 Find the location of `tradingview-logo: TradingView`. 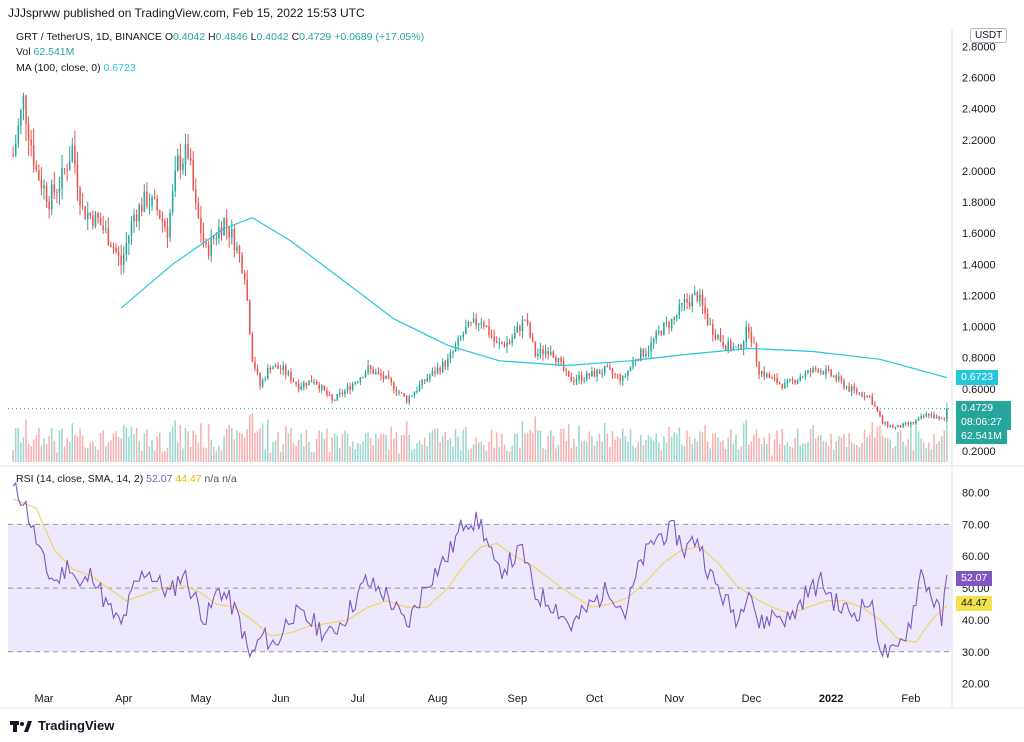

tradingview-logo: TradingView is located at coordinates (62, 725).